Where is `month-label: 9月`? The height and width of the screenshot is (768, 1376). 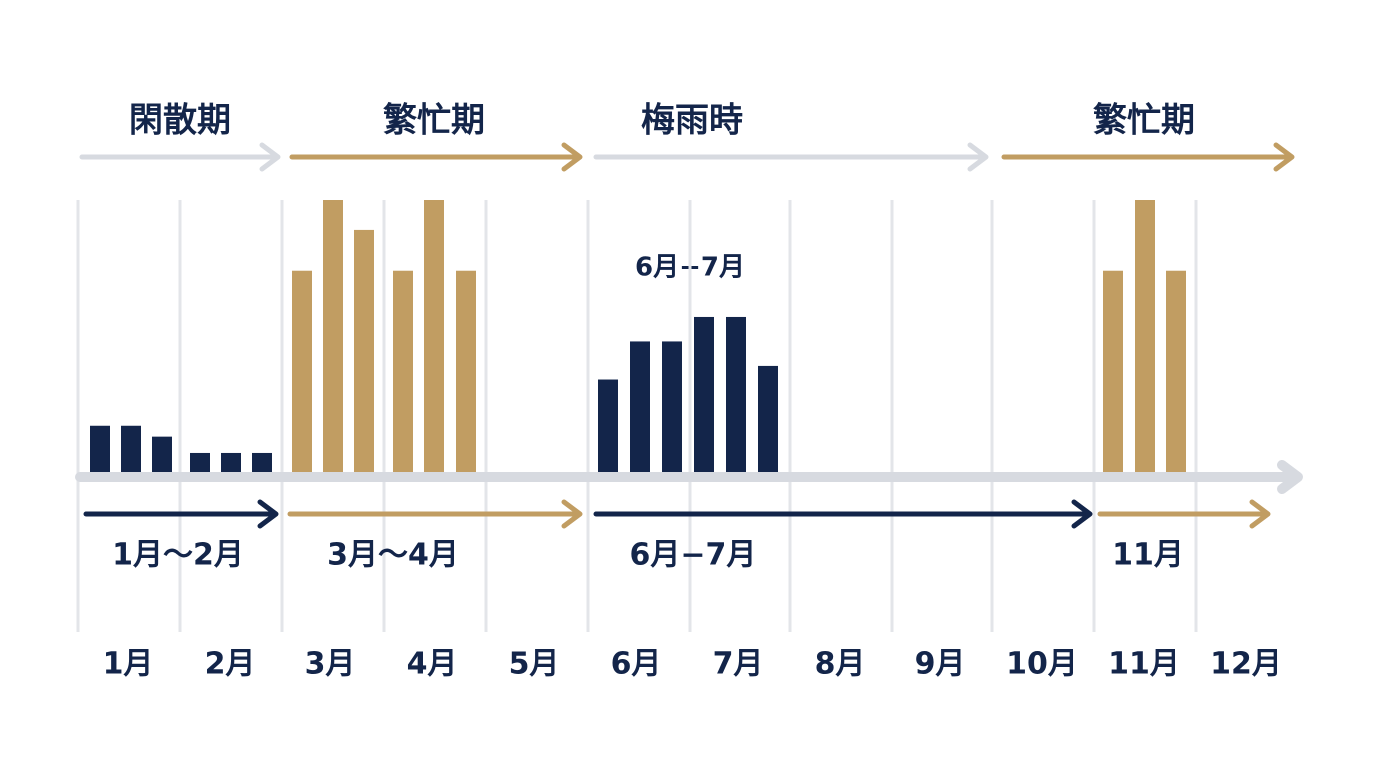
month-label: 9月 is located at coordinates (940, 664).